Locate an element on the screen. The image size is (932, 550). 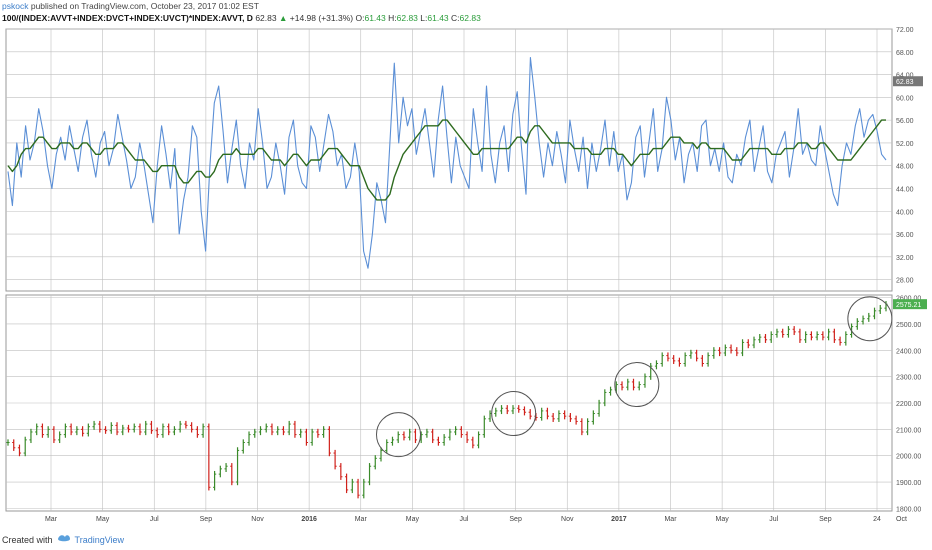
created-with-text: Created with is located at coordinates (27, 540).